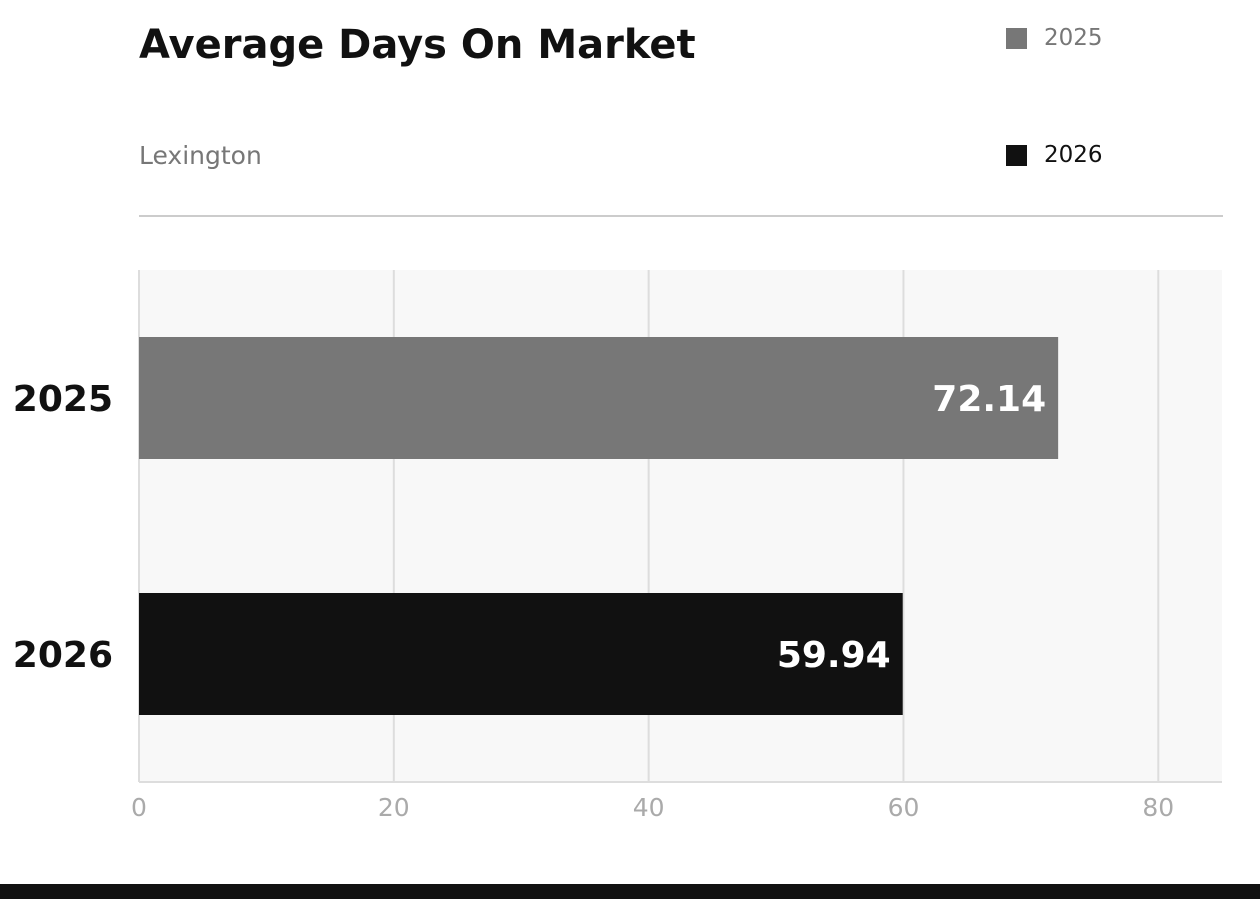  Describe the element at coordinates (1016, 38) in the screenshot. I see `legend-swatch-2025` at that location.